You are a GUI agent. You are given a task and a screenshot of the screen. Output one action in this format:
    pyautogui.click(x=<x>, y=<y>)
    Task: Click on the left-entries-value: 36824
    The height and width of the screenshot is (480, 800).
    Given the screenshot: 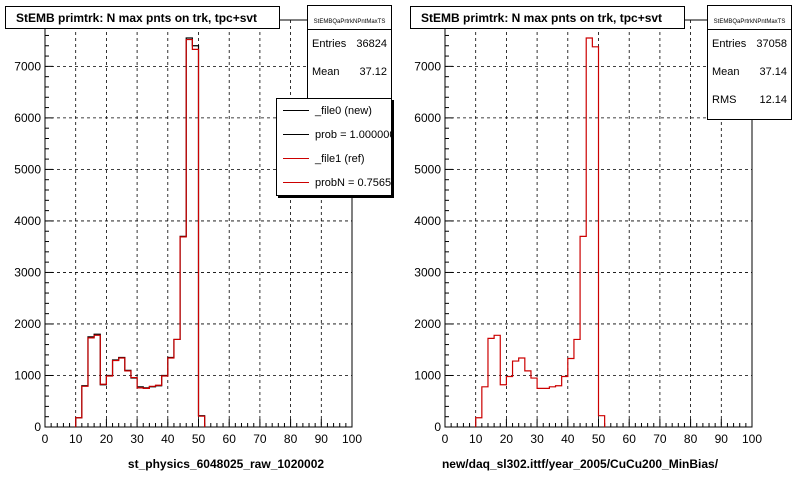 What is the action you would take?
    pyautogui.click(x=371, y=44)
    